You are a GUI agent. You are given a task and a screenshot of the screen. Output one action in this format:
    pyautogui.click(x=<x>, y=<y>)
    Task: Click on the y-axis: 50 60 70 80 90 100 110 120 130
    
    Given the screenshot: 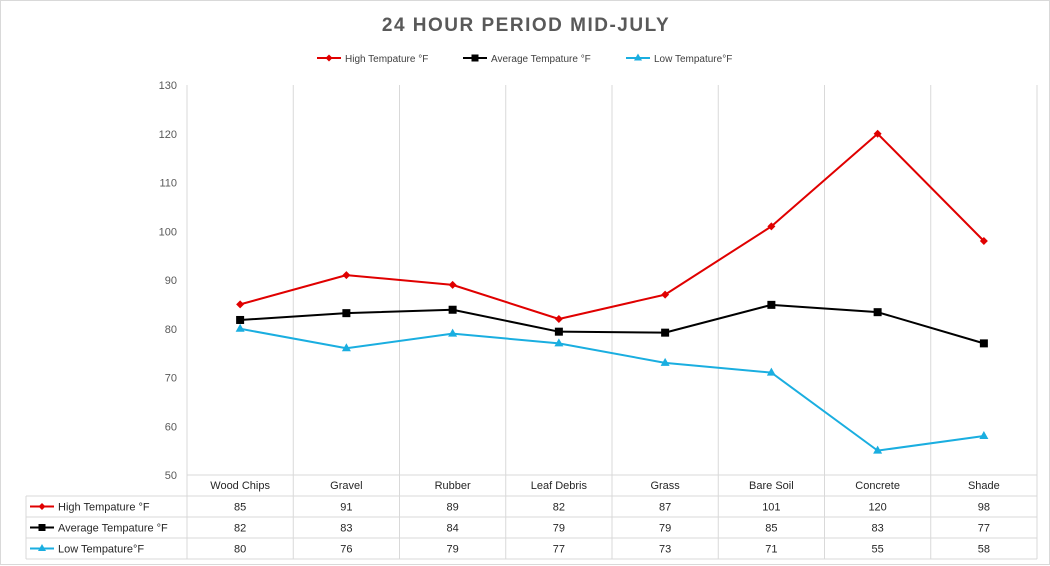 What is the action you would take?
    pyautogui.click(x=168, y=281)
    